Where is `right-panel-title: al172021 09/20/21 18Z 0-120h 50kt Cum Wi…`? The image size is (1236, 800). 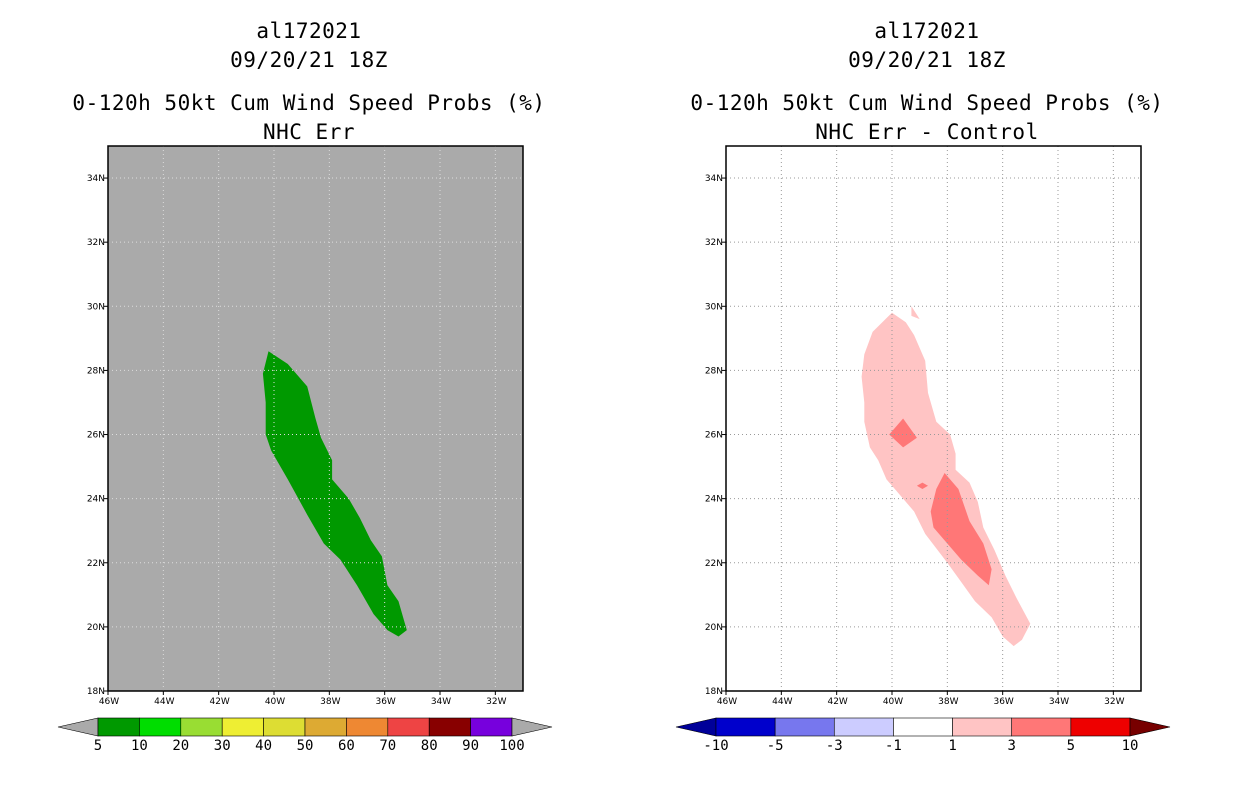 right-panel-title: al172021 09/20/21 18Z 0-120h 50kt Cum Wi… is located at coordinates (927, 82).